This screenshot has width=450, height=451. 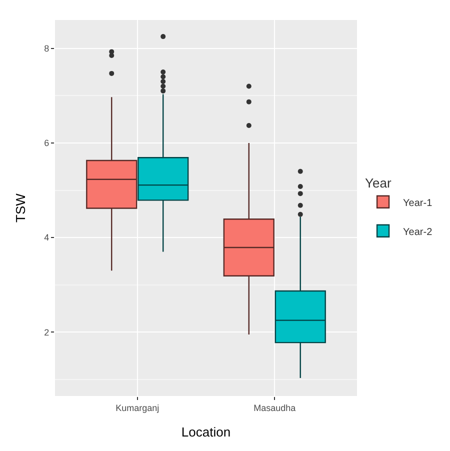 I want to click on x-tick-label: Masaudha, so click(x=275, y=407).